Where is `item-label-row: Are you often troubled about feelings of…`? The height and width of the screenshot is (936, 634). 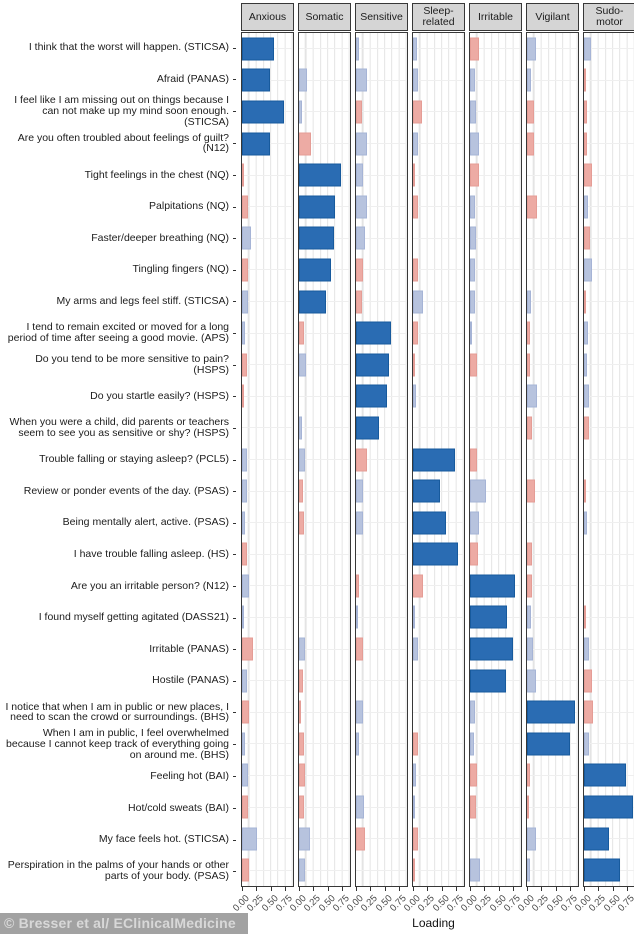 item-label-row: Are you often troubled about feelings of… is located at coordinates (119, 144).